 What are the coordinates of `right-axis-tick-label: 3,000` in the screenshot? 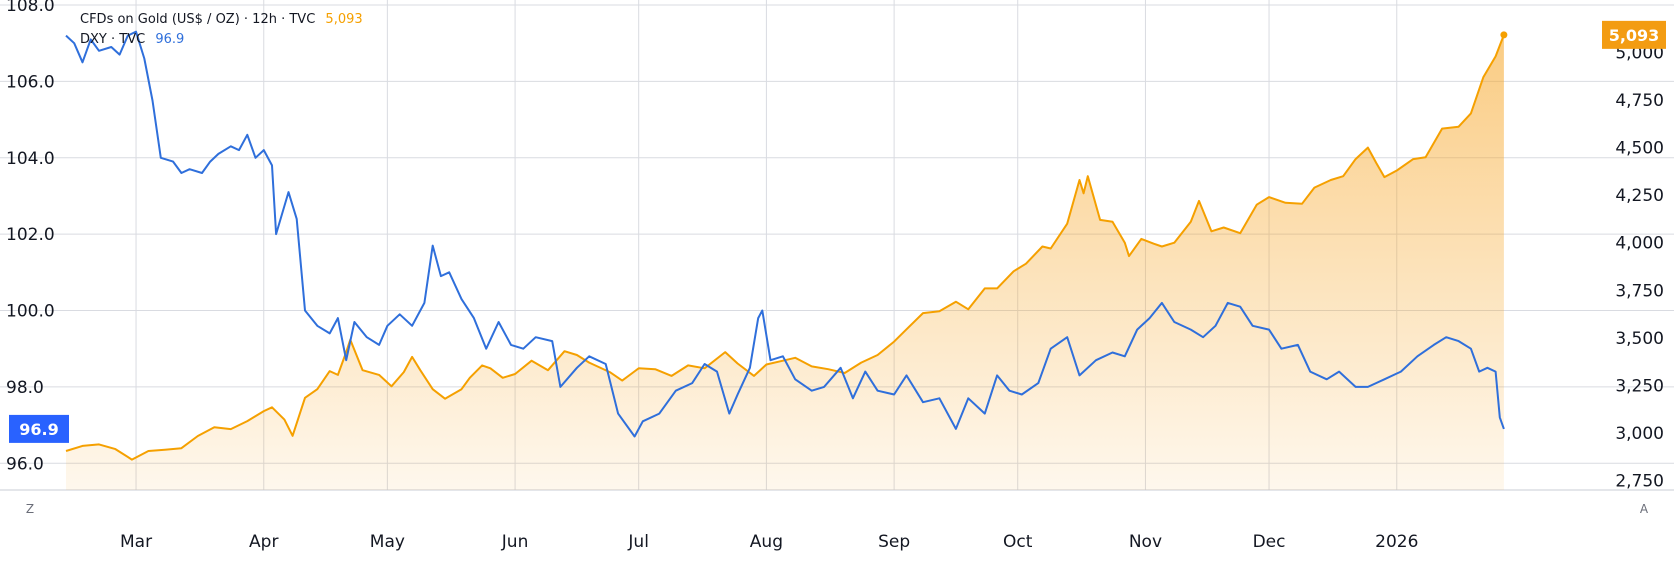 It's located at (1639, 434).